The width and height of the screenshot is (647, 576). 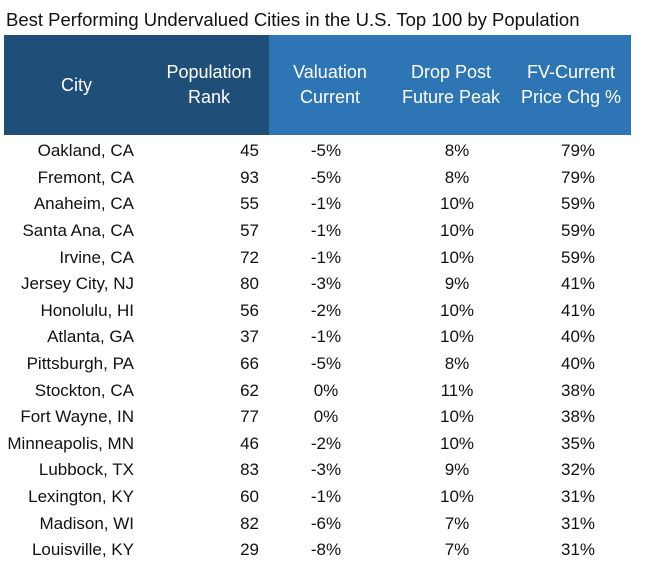 I want to click on cell-population-rank: 57, so click(x=249, y=231).